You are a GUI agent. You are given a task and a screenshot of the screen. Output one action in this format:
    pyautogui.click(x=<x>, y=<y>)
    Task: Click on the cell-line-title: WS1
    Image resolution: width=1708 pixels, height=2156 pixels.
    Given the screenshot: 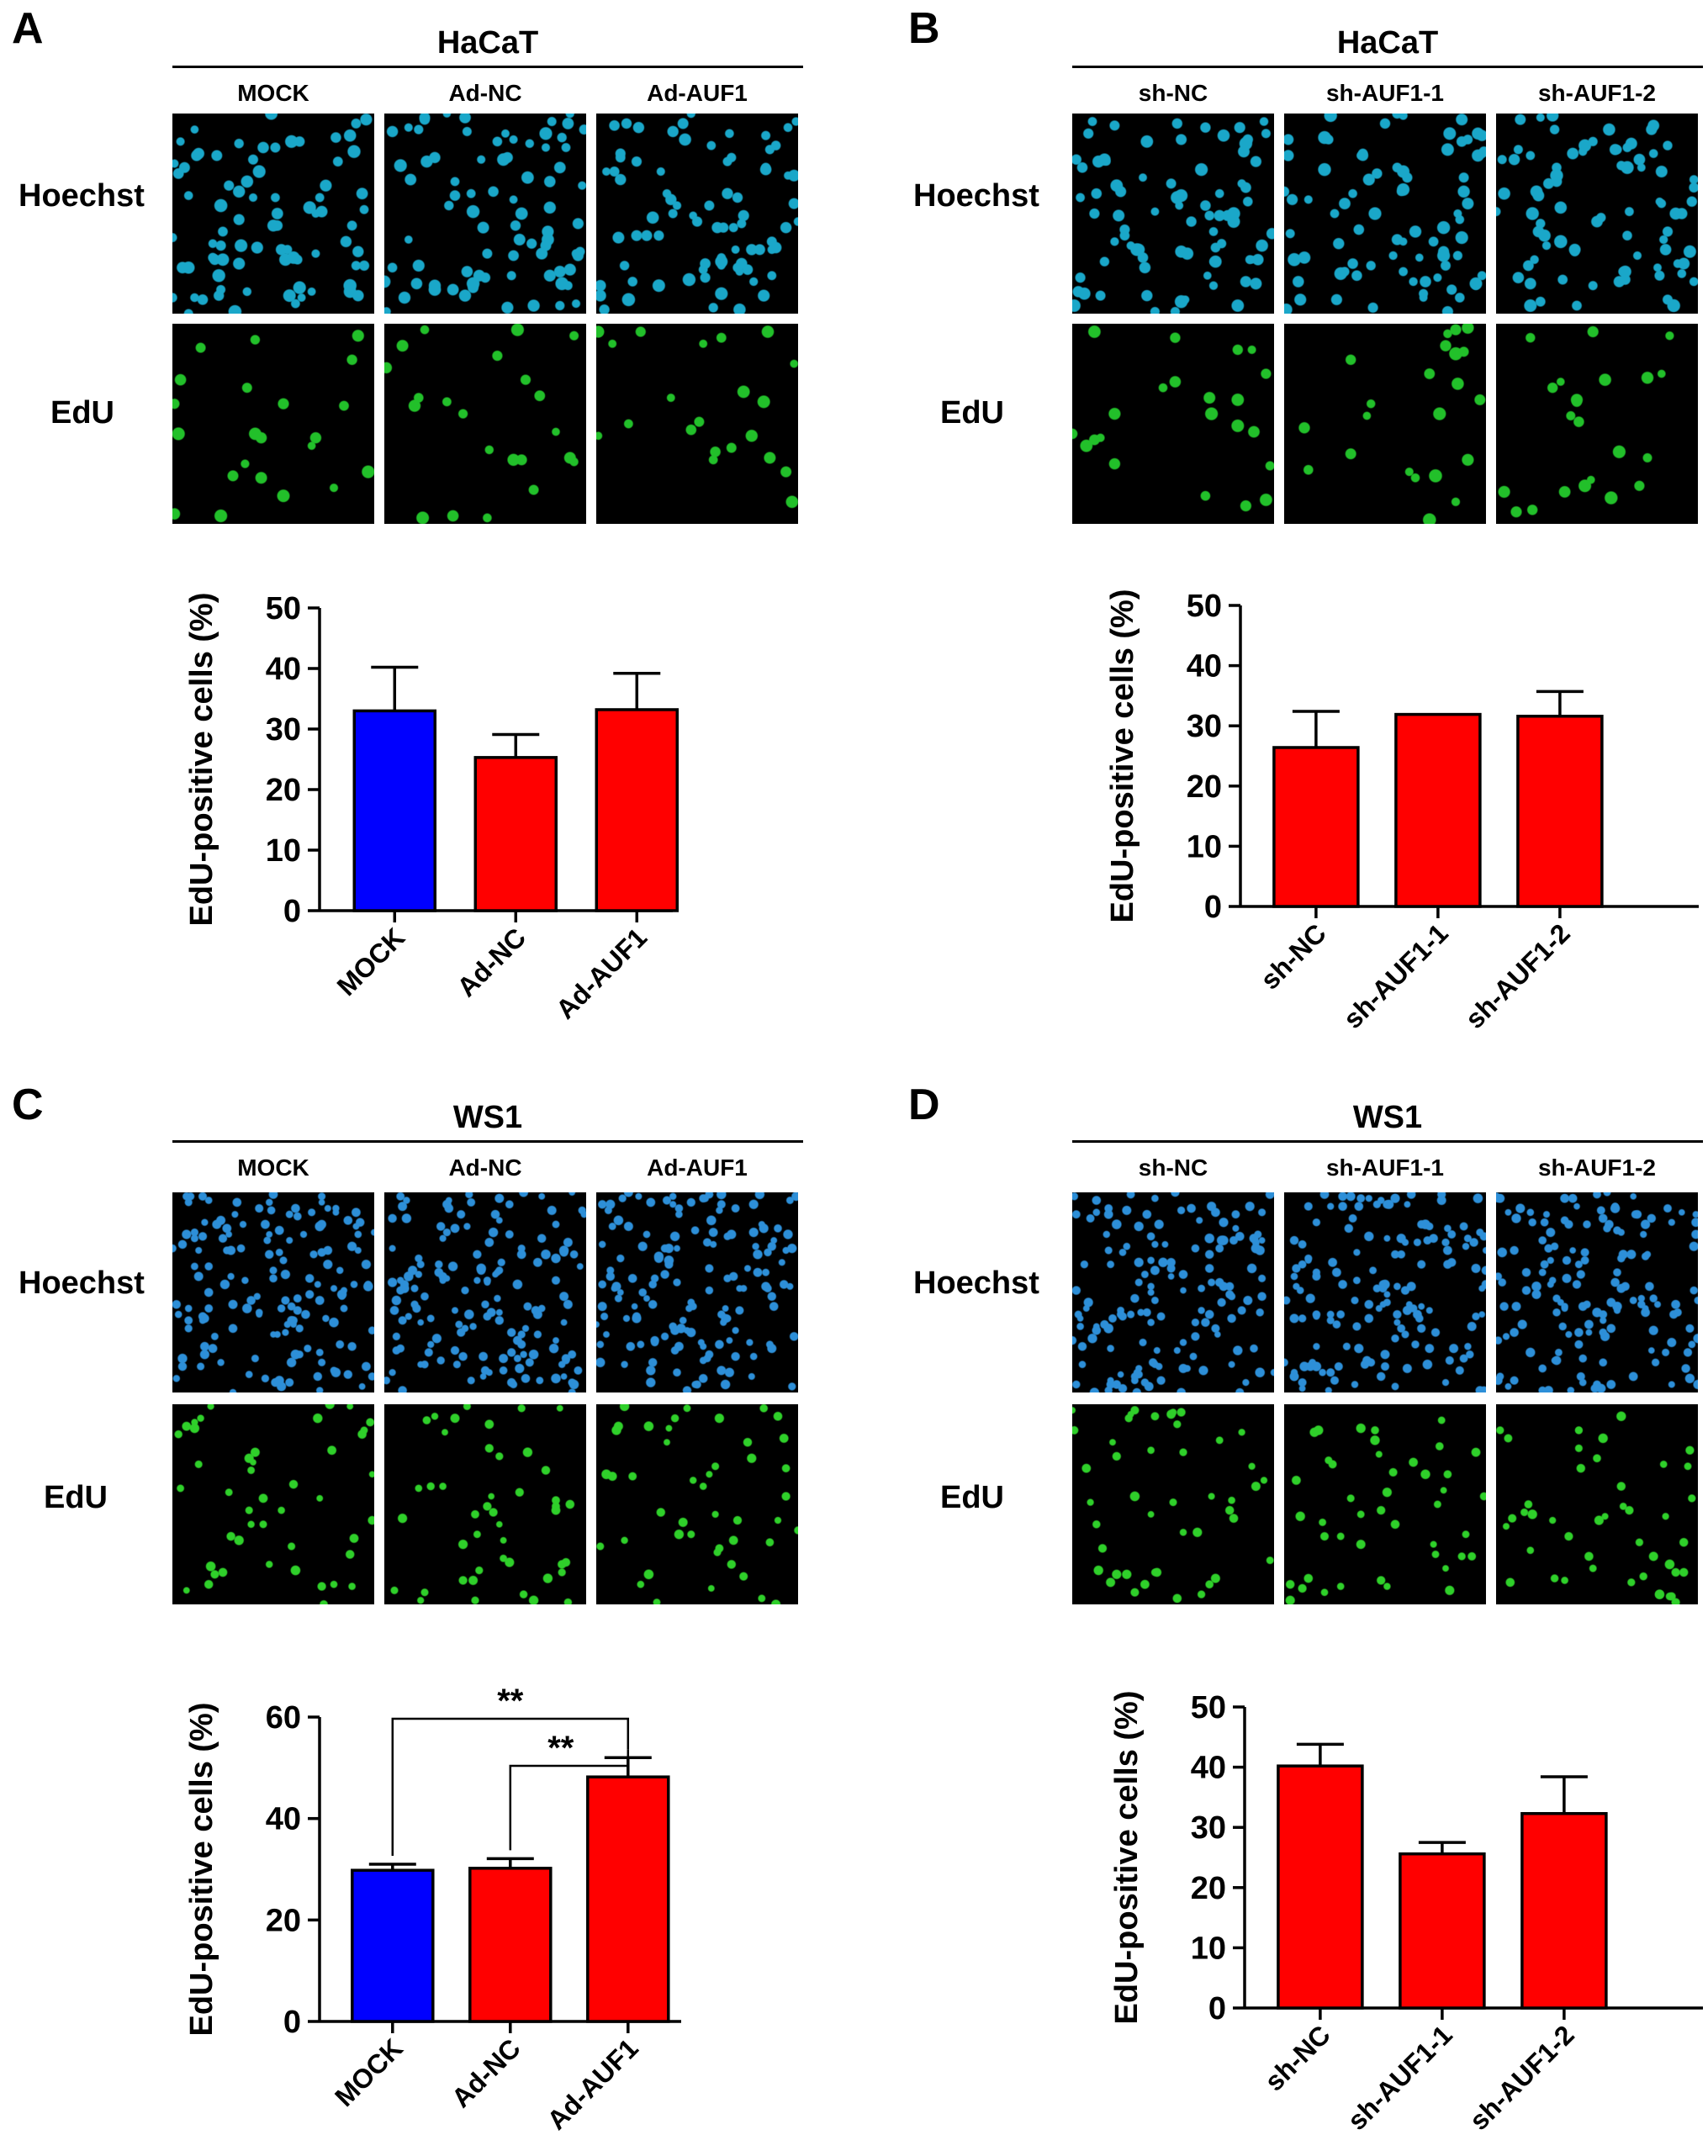 What is the action you would take?
    pyautogui.click(x=487, y=1117)
    